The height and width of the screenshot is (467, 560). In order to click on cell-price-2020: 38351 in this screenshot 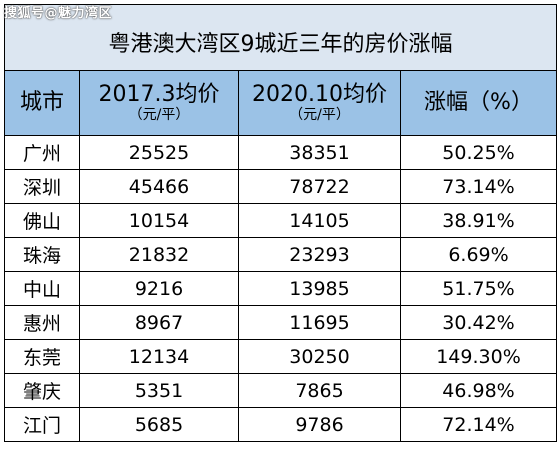, I will do `click(319, 152)`.